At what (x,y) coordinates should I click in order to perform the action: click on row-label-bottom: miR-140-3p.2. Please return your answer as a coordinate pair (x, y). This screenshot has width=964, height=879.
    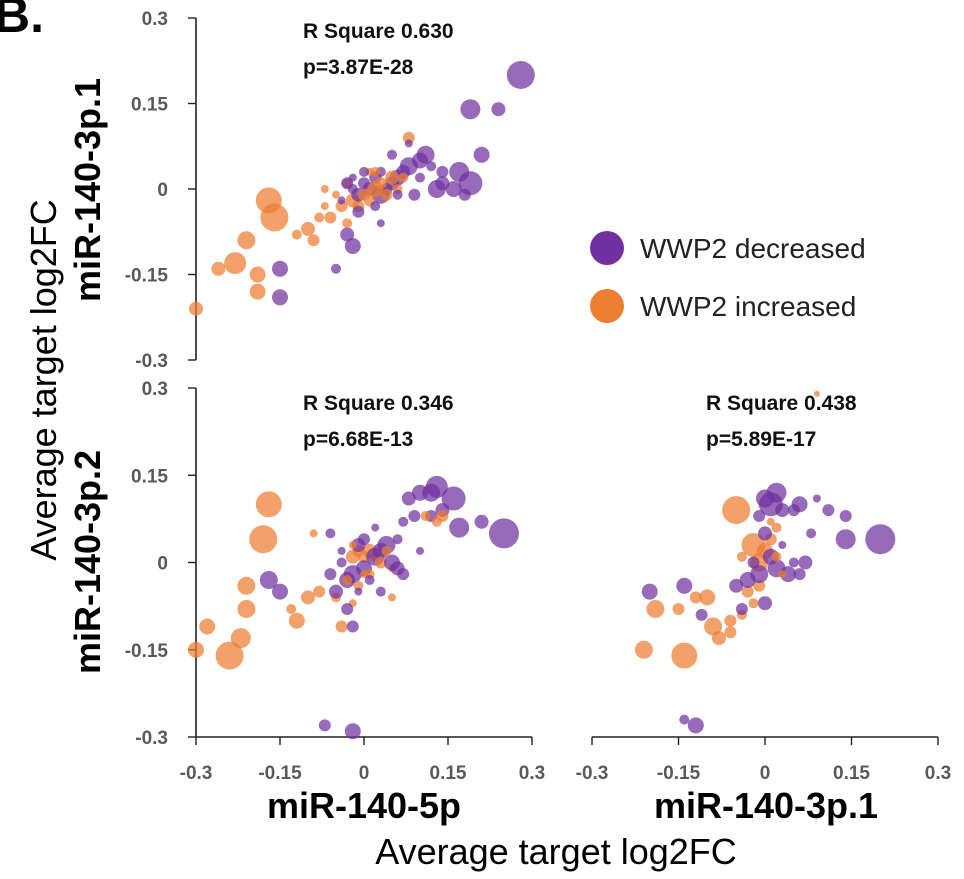
    Looking at the image, I should click on (87, 562).